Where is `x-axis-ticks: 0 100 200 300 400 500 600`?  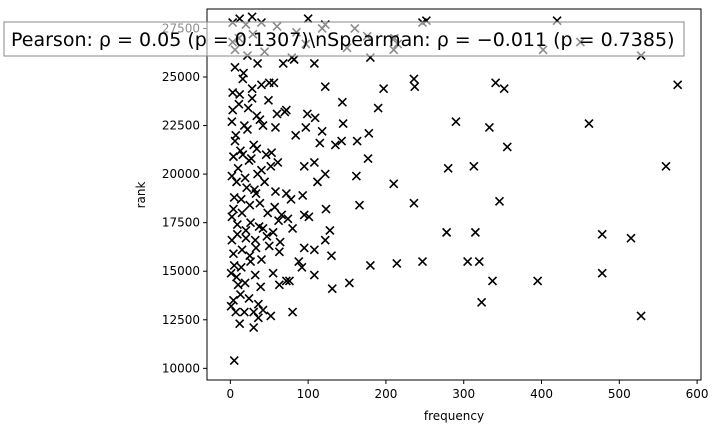 x-axis-ticks: 0 100 200 300 400 500 600 is located at coordinates (468, 390).